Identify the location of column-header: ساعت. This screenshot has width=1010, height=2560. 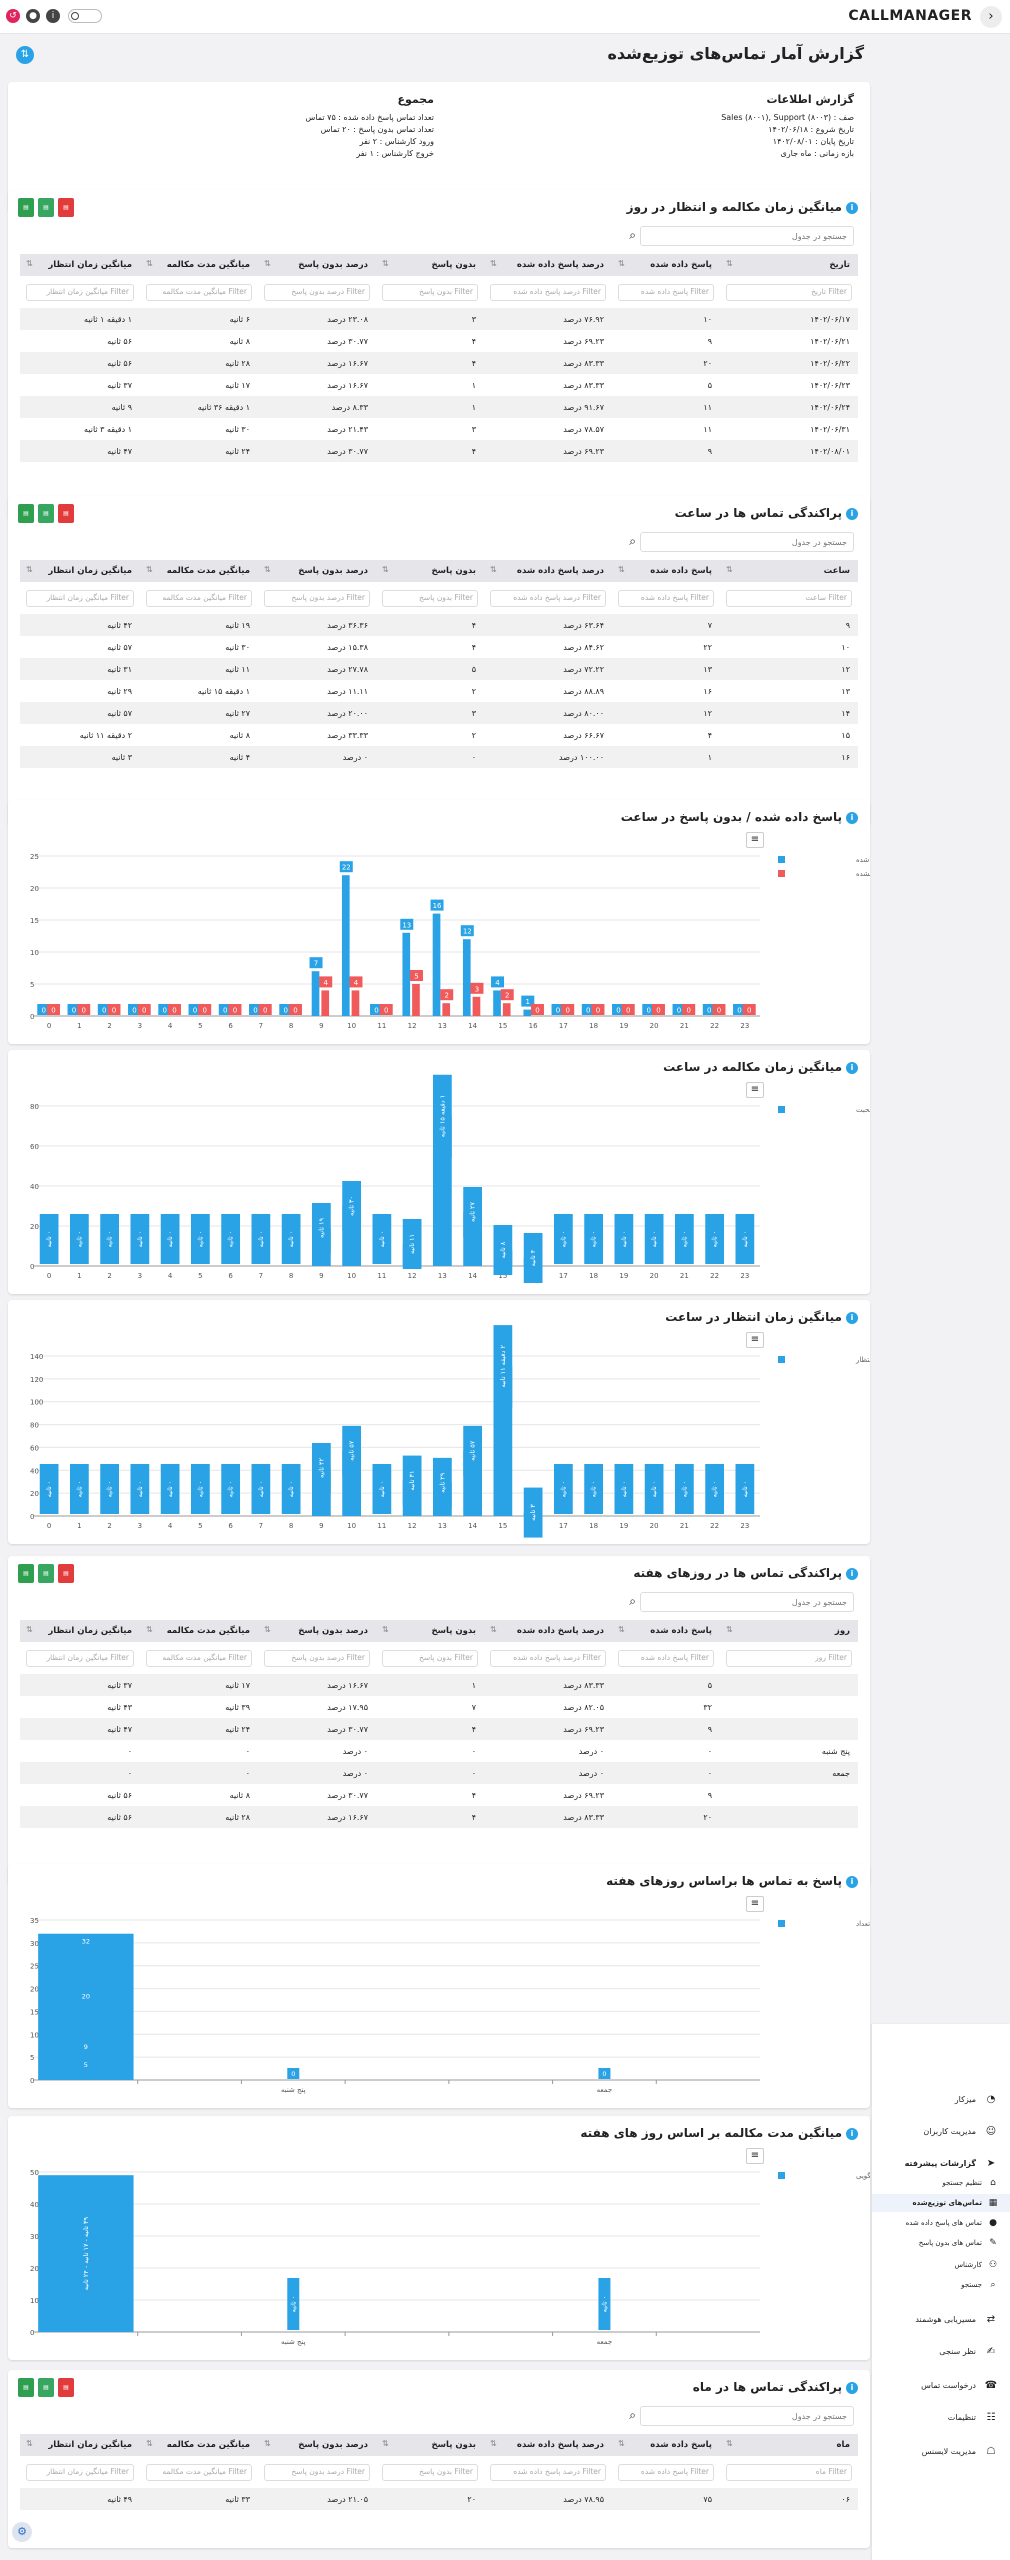
(789, 571).